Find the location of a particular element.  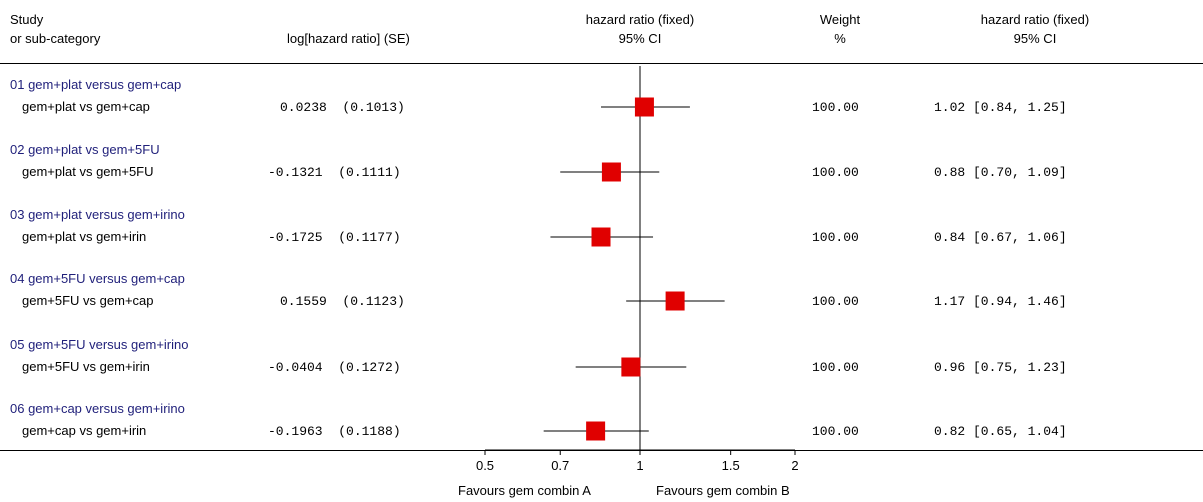

hr-text-header-line1: hazard ratio (fixed) is located at coordinates (1035, 19).